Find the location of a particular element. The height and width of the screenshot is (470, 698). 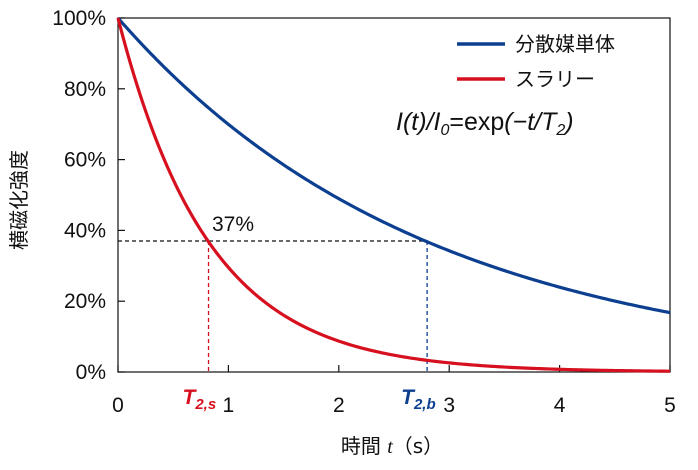

formula-I: I is located at coordinates (399, 122).